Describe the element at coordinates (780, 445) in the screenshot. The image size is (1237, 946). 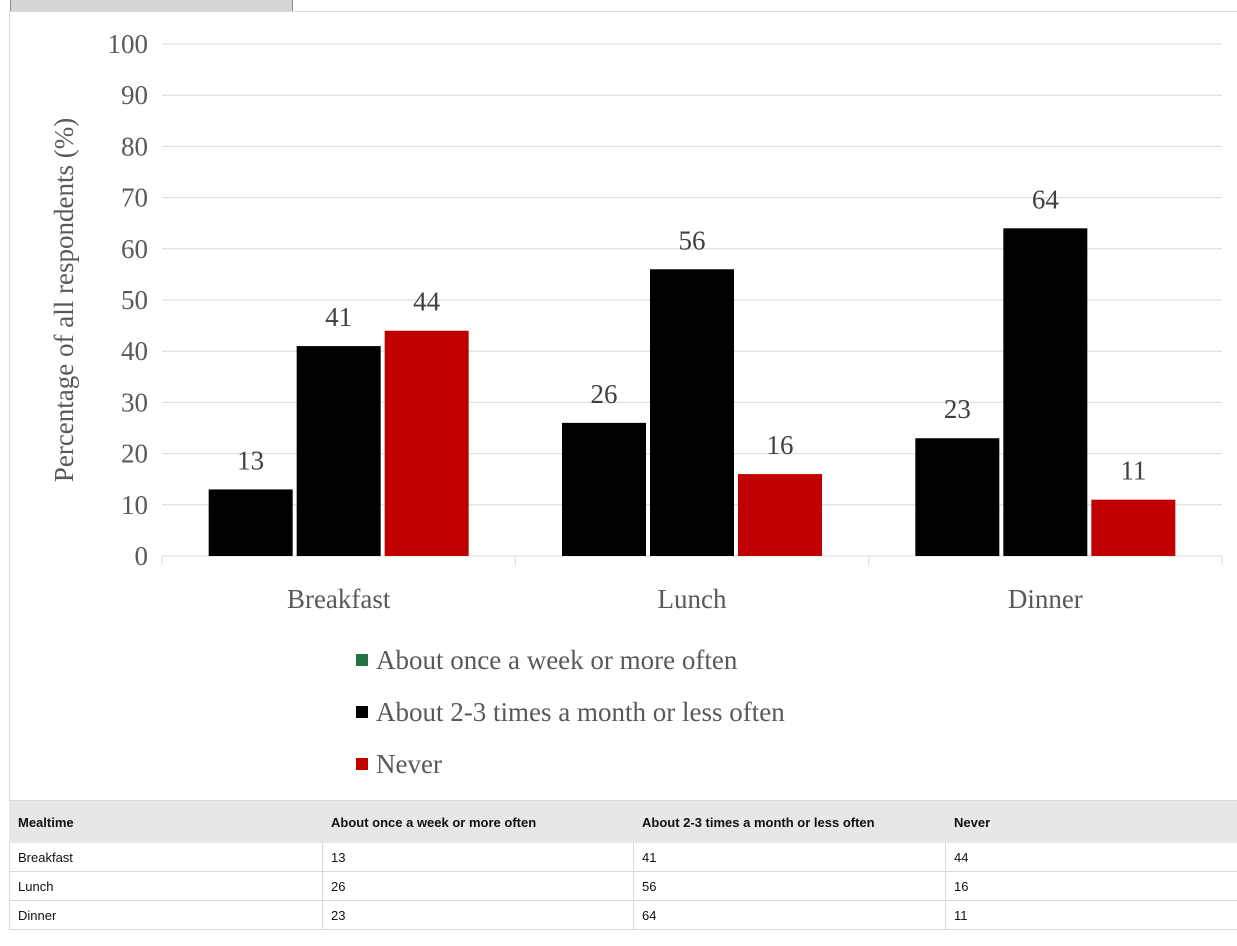
I see `data-label: 16` at that location.